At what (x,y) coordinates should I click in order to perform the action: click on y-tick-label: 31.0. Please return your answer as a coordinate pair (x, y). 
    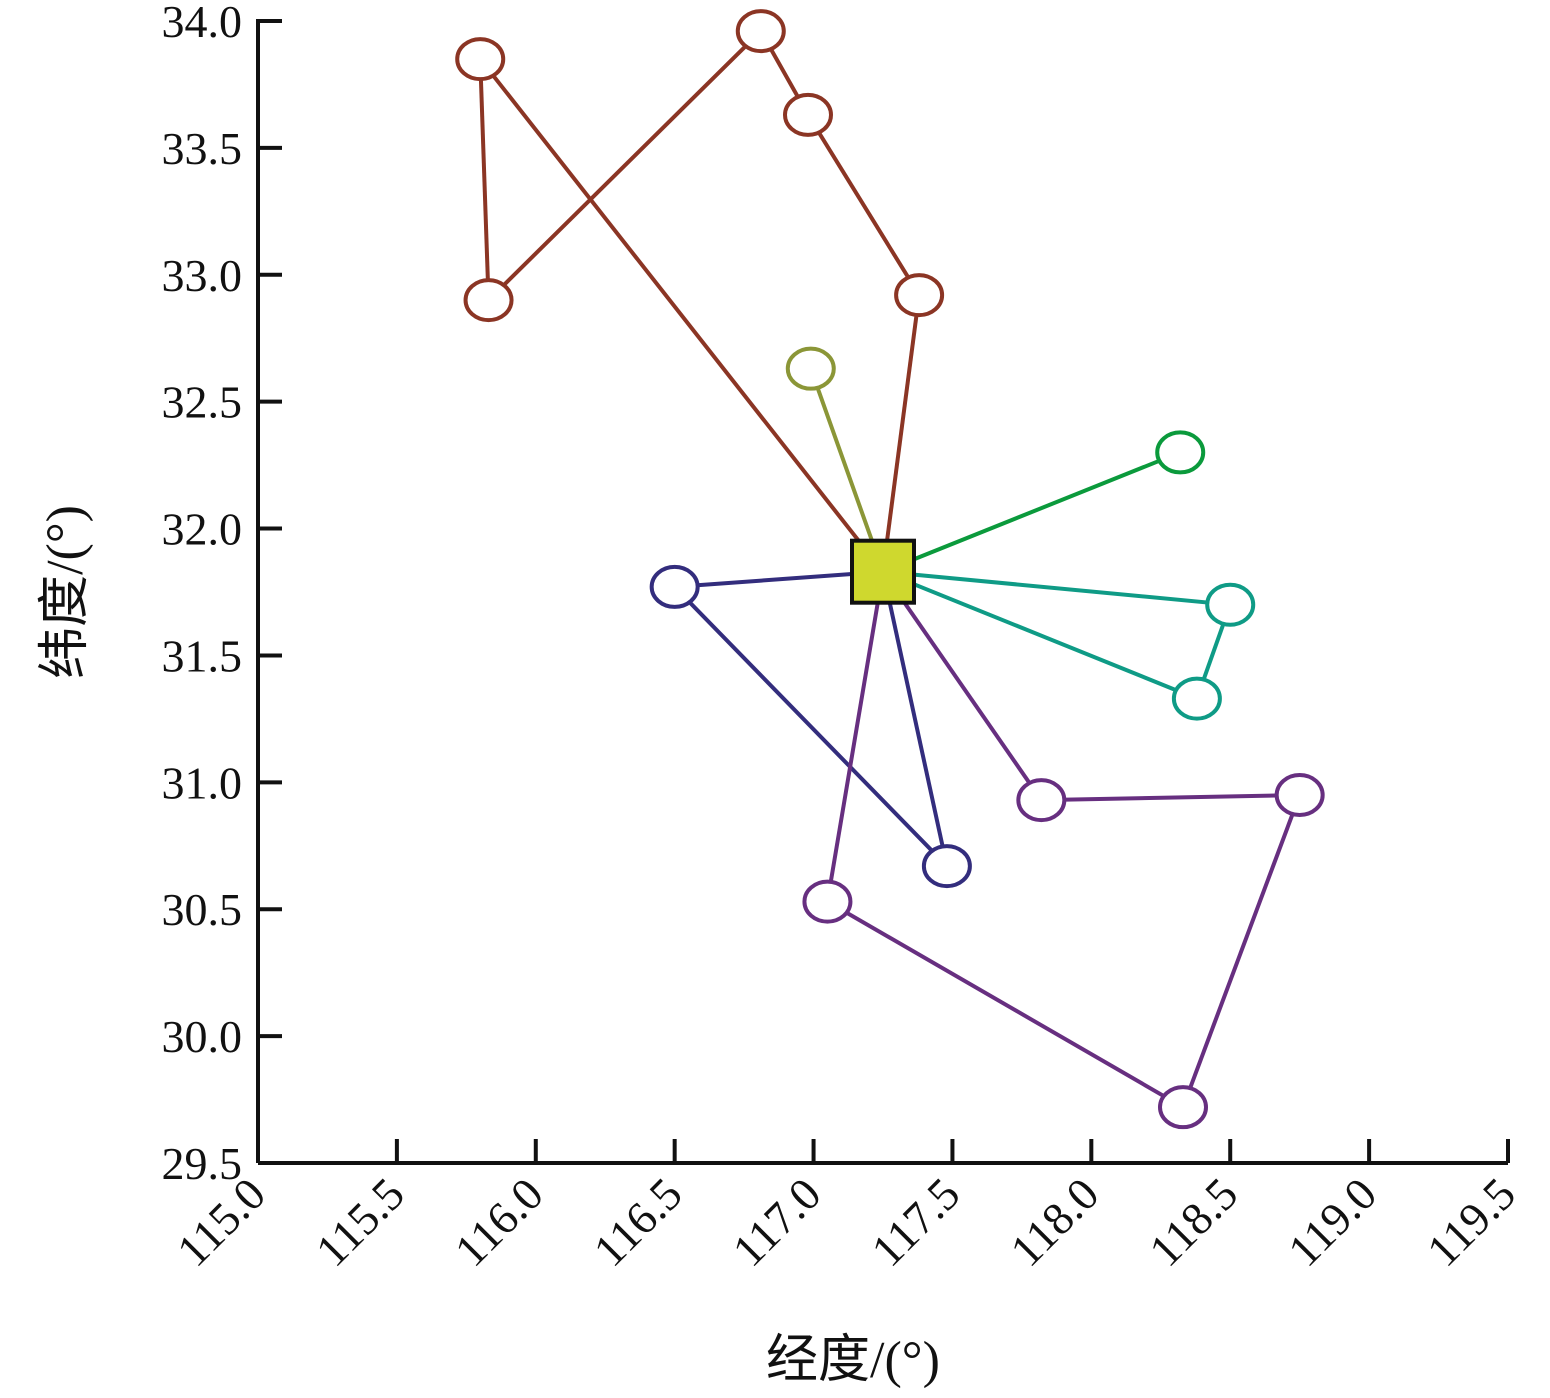
    Looking at the image, I should click on (202, 782).